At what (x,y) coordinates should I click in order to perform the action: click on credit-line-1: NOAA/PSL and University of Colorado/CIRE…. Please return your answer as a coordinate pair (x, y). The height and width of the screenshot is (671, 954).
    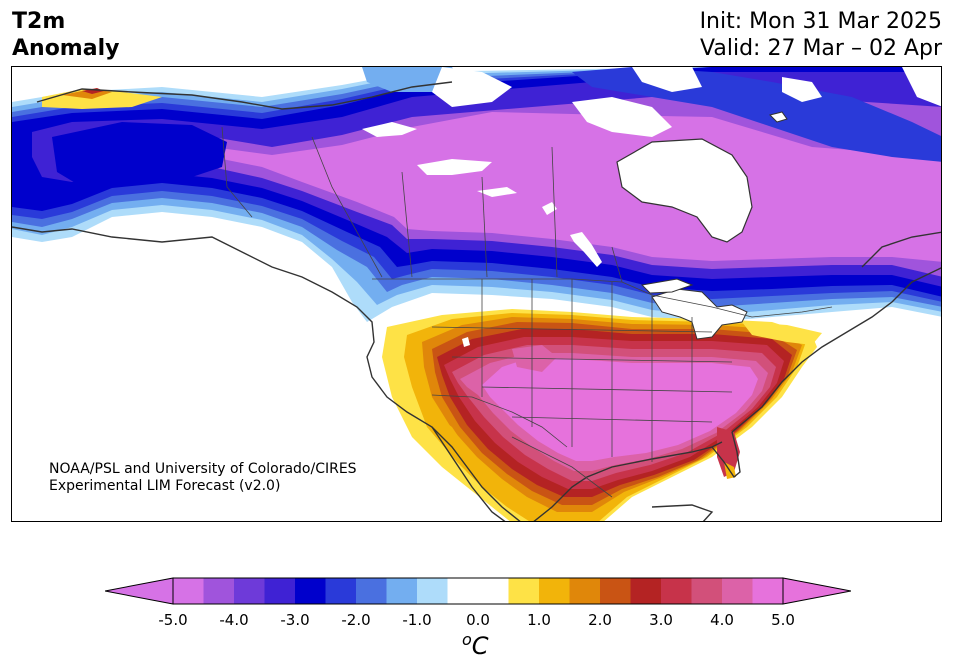
    Looking at the image, I should click on (203, 469).